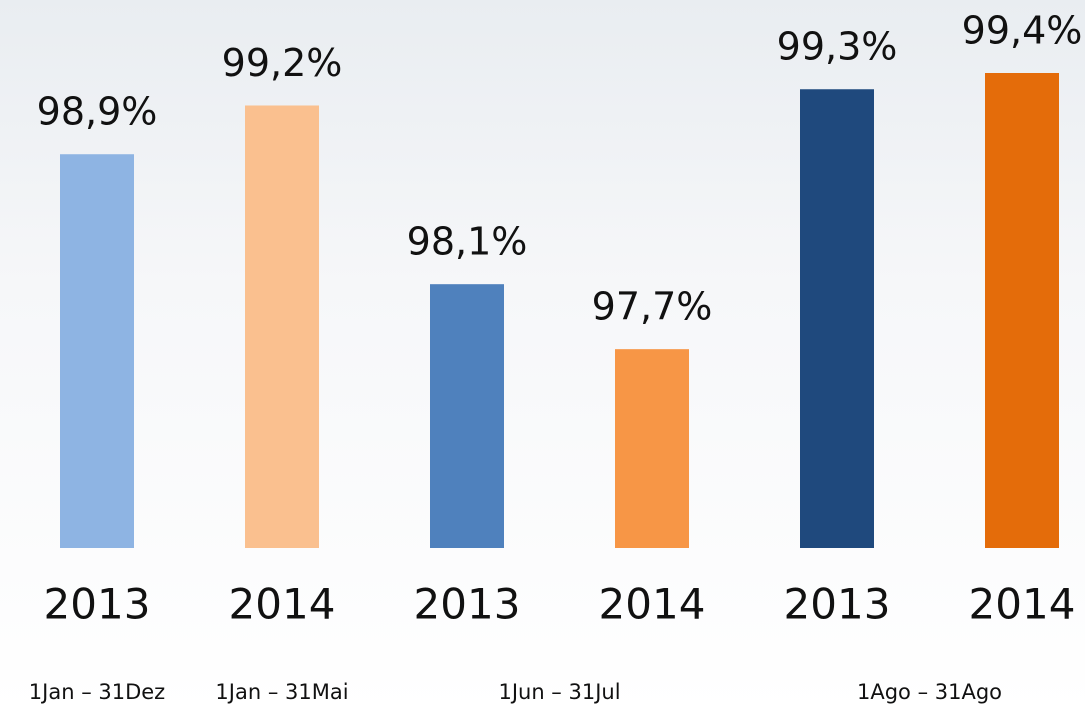 The image size is (1085, 712). Describe the element at coordinates (281, 692) in the screenshot. I see `period-label: 1Jan – 31Mai` at that location.